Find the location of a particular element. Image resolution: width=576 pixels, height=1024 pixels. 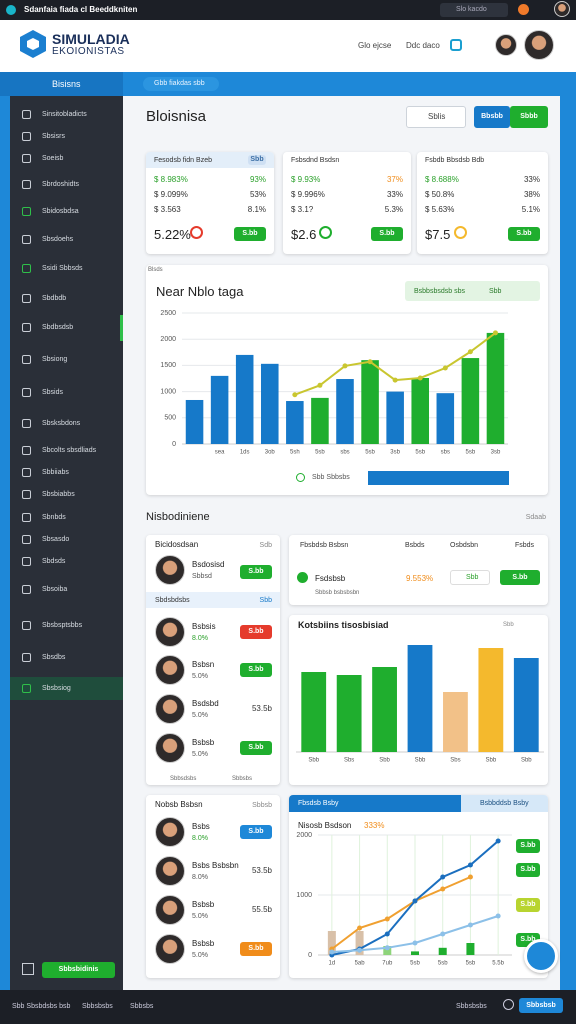

person-name: Bsbsn is located at coordinates (203, 664).